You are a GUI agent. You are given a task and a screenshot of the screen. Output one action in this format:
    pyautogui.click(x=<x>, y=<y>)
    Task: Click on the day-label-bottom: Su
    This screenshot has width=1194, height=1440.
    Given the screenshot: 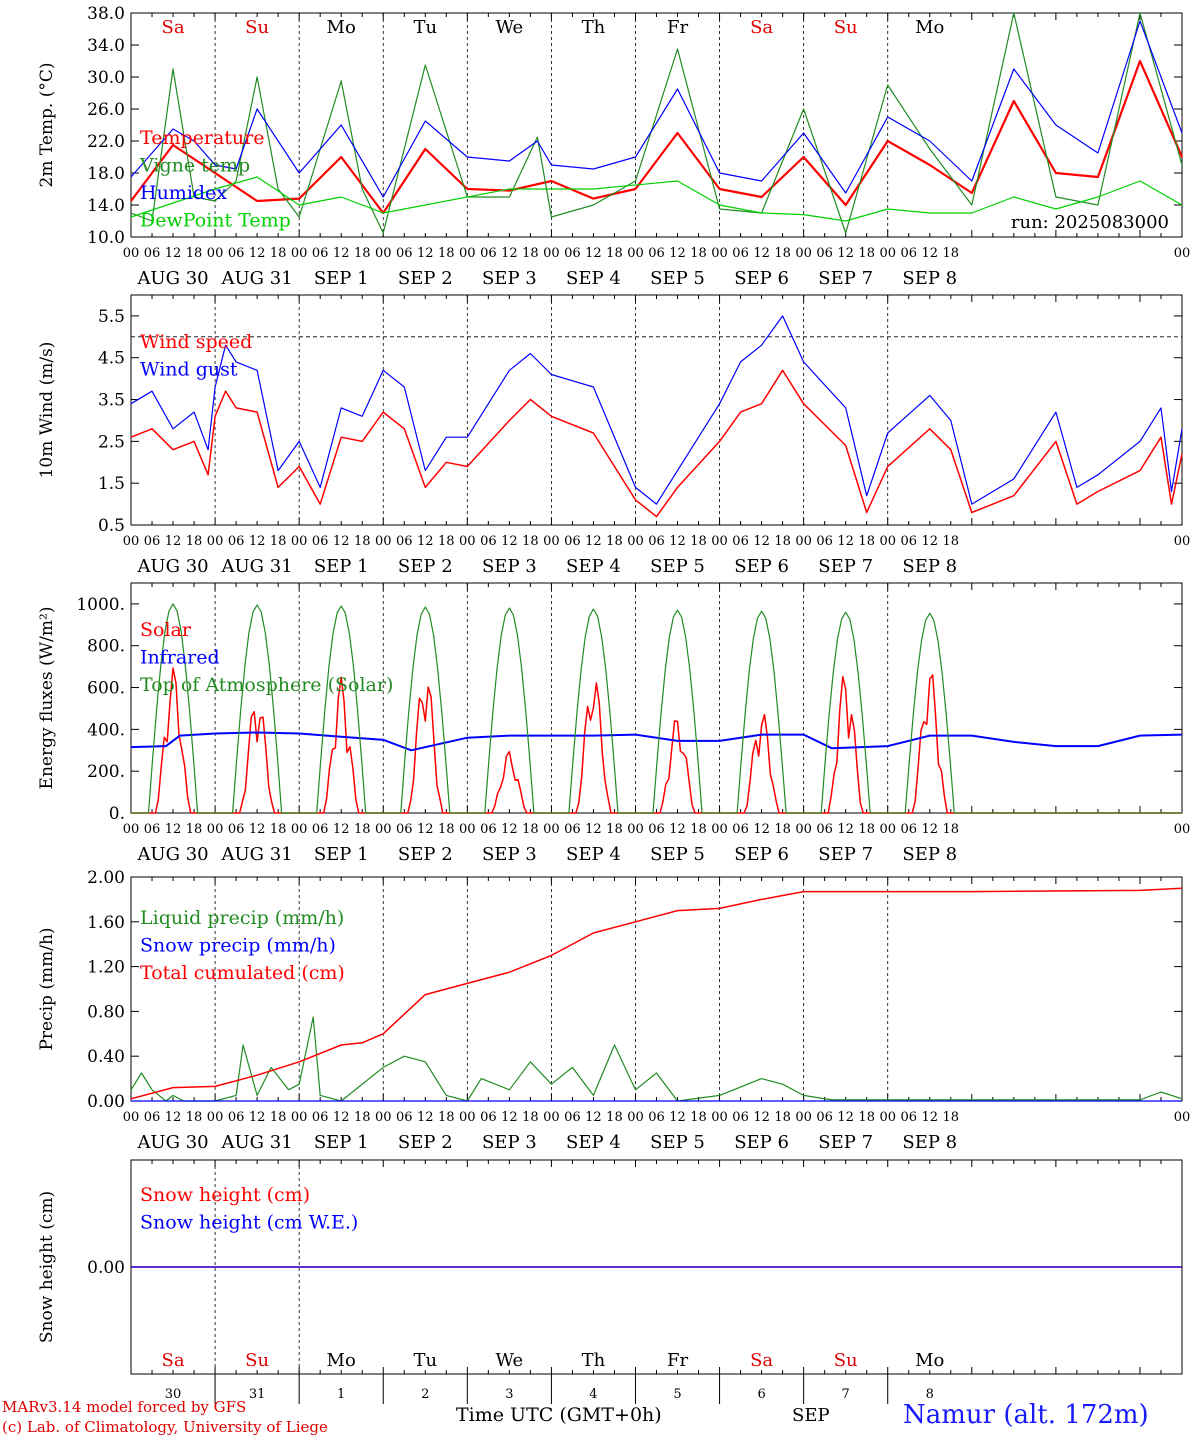 What is the action you would take?
    pyautogui.click(x=257, y=1360)
    